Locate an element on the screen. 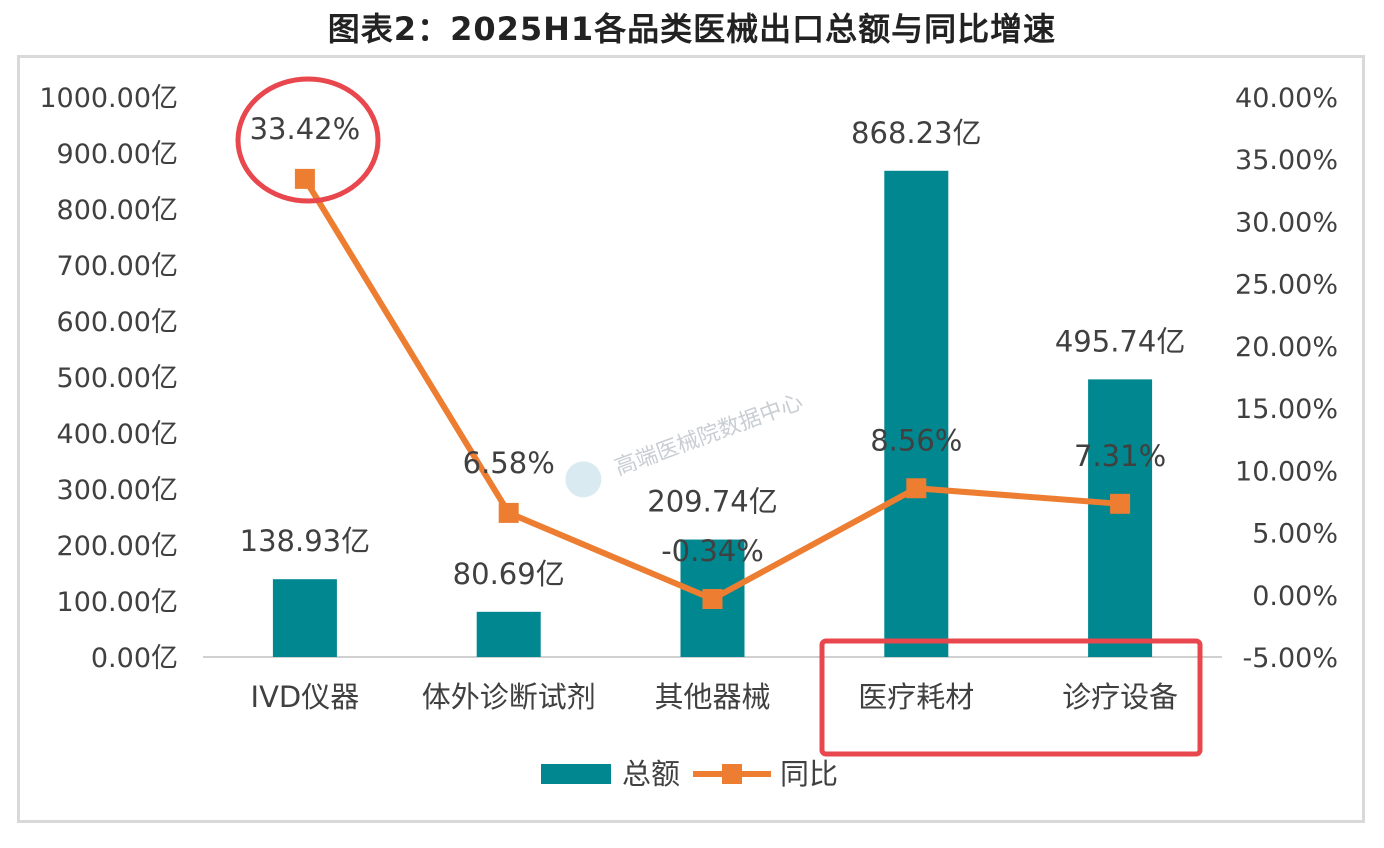  y-left-tick-label: 100.00亿 is located at coordinates (117, 602).